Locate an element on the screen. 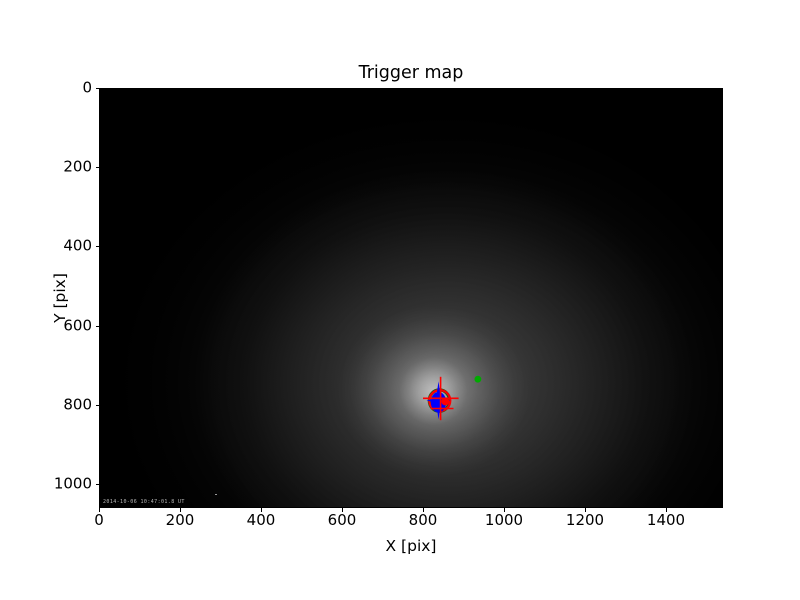 The height and width of the screenshot is (600, 800). blue-cross-vertical is located at coordinates (438, 400).